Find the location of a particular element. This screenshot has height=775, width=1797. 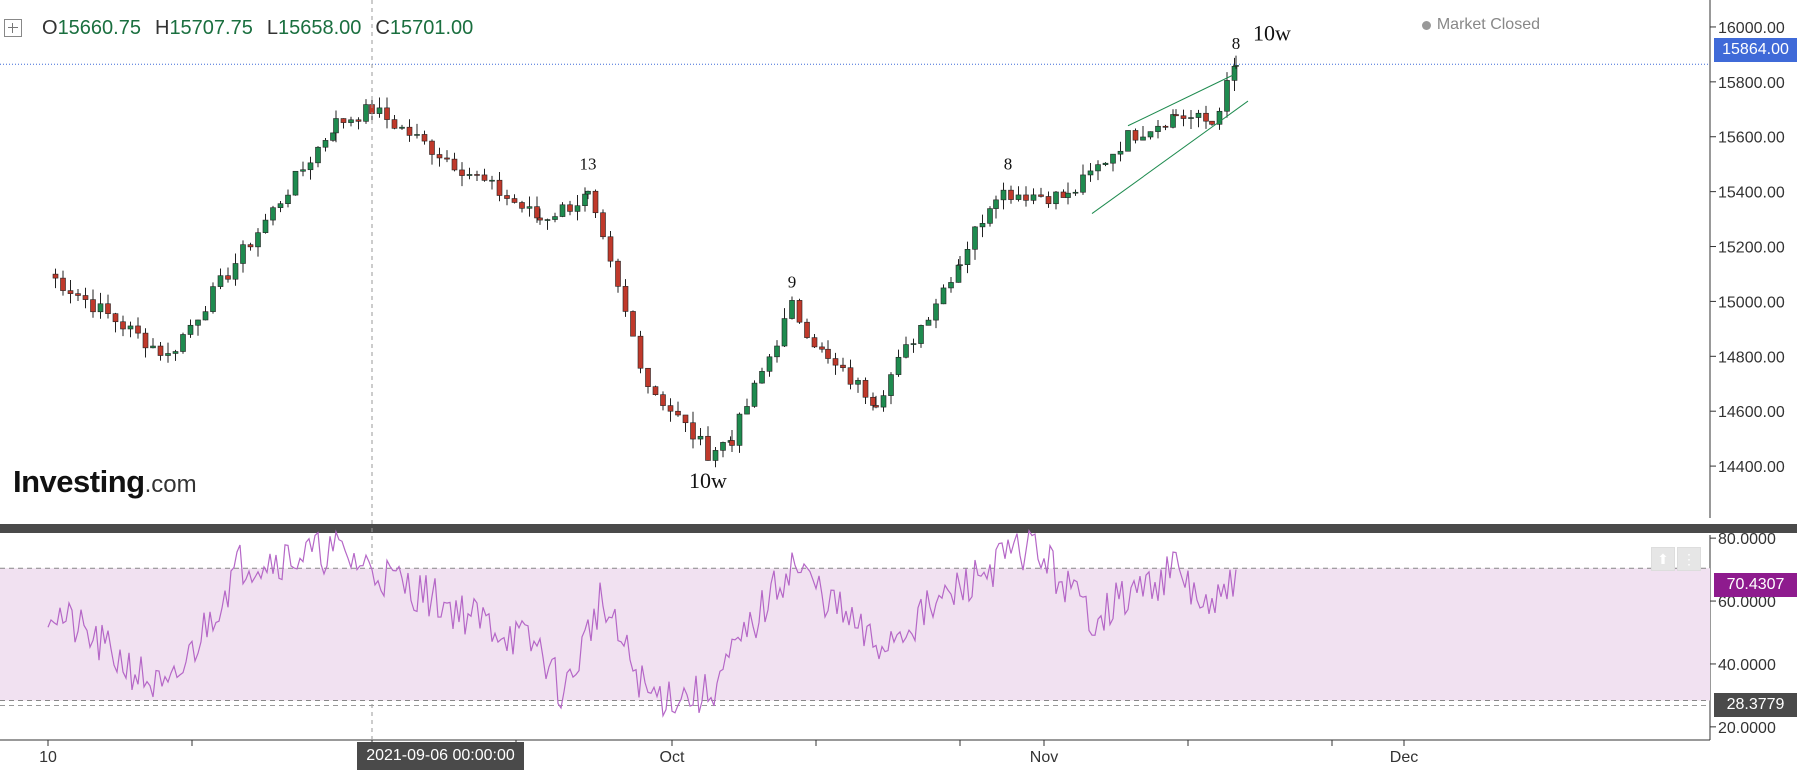

crosshair-date-label: 2021-09-06 00:00:00 is located at coordinates (440, 756).